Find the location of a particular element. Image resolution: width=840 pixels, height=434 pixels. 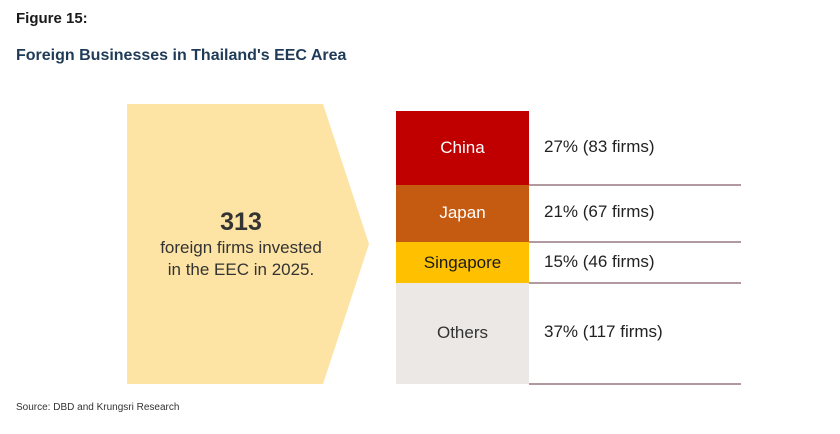

figure-label: Figure 15: is located at coordinates (52, 18).